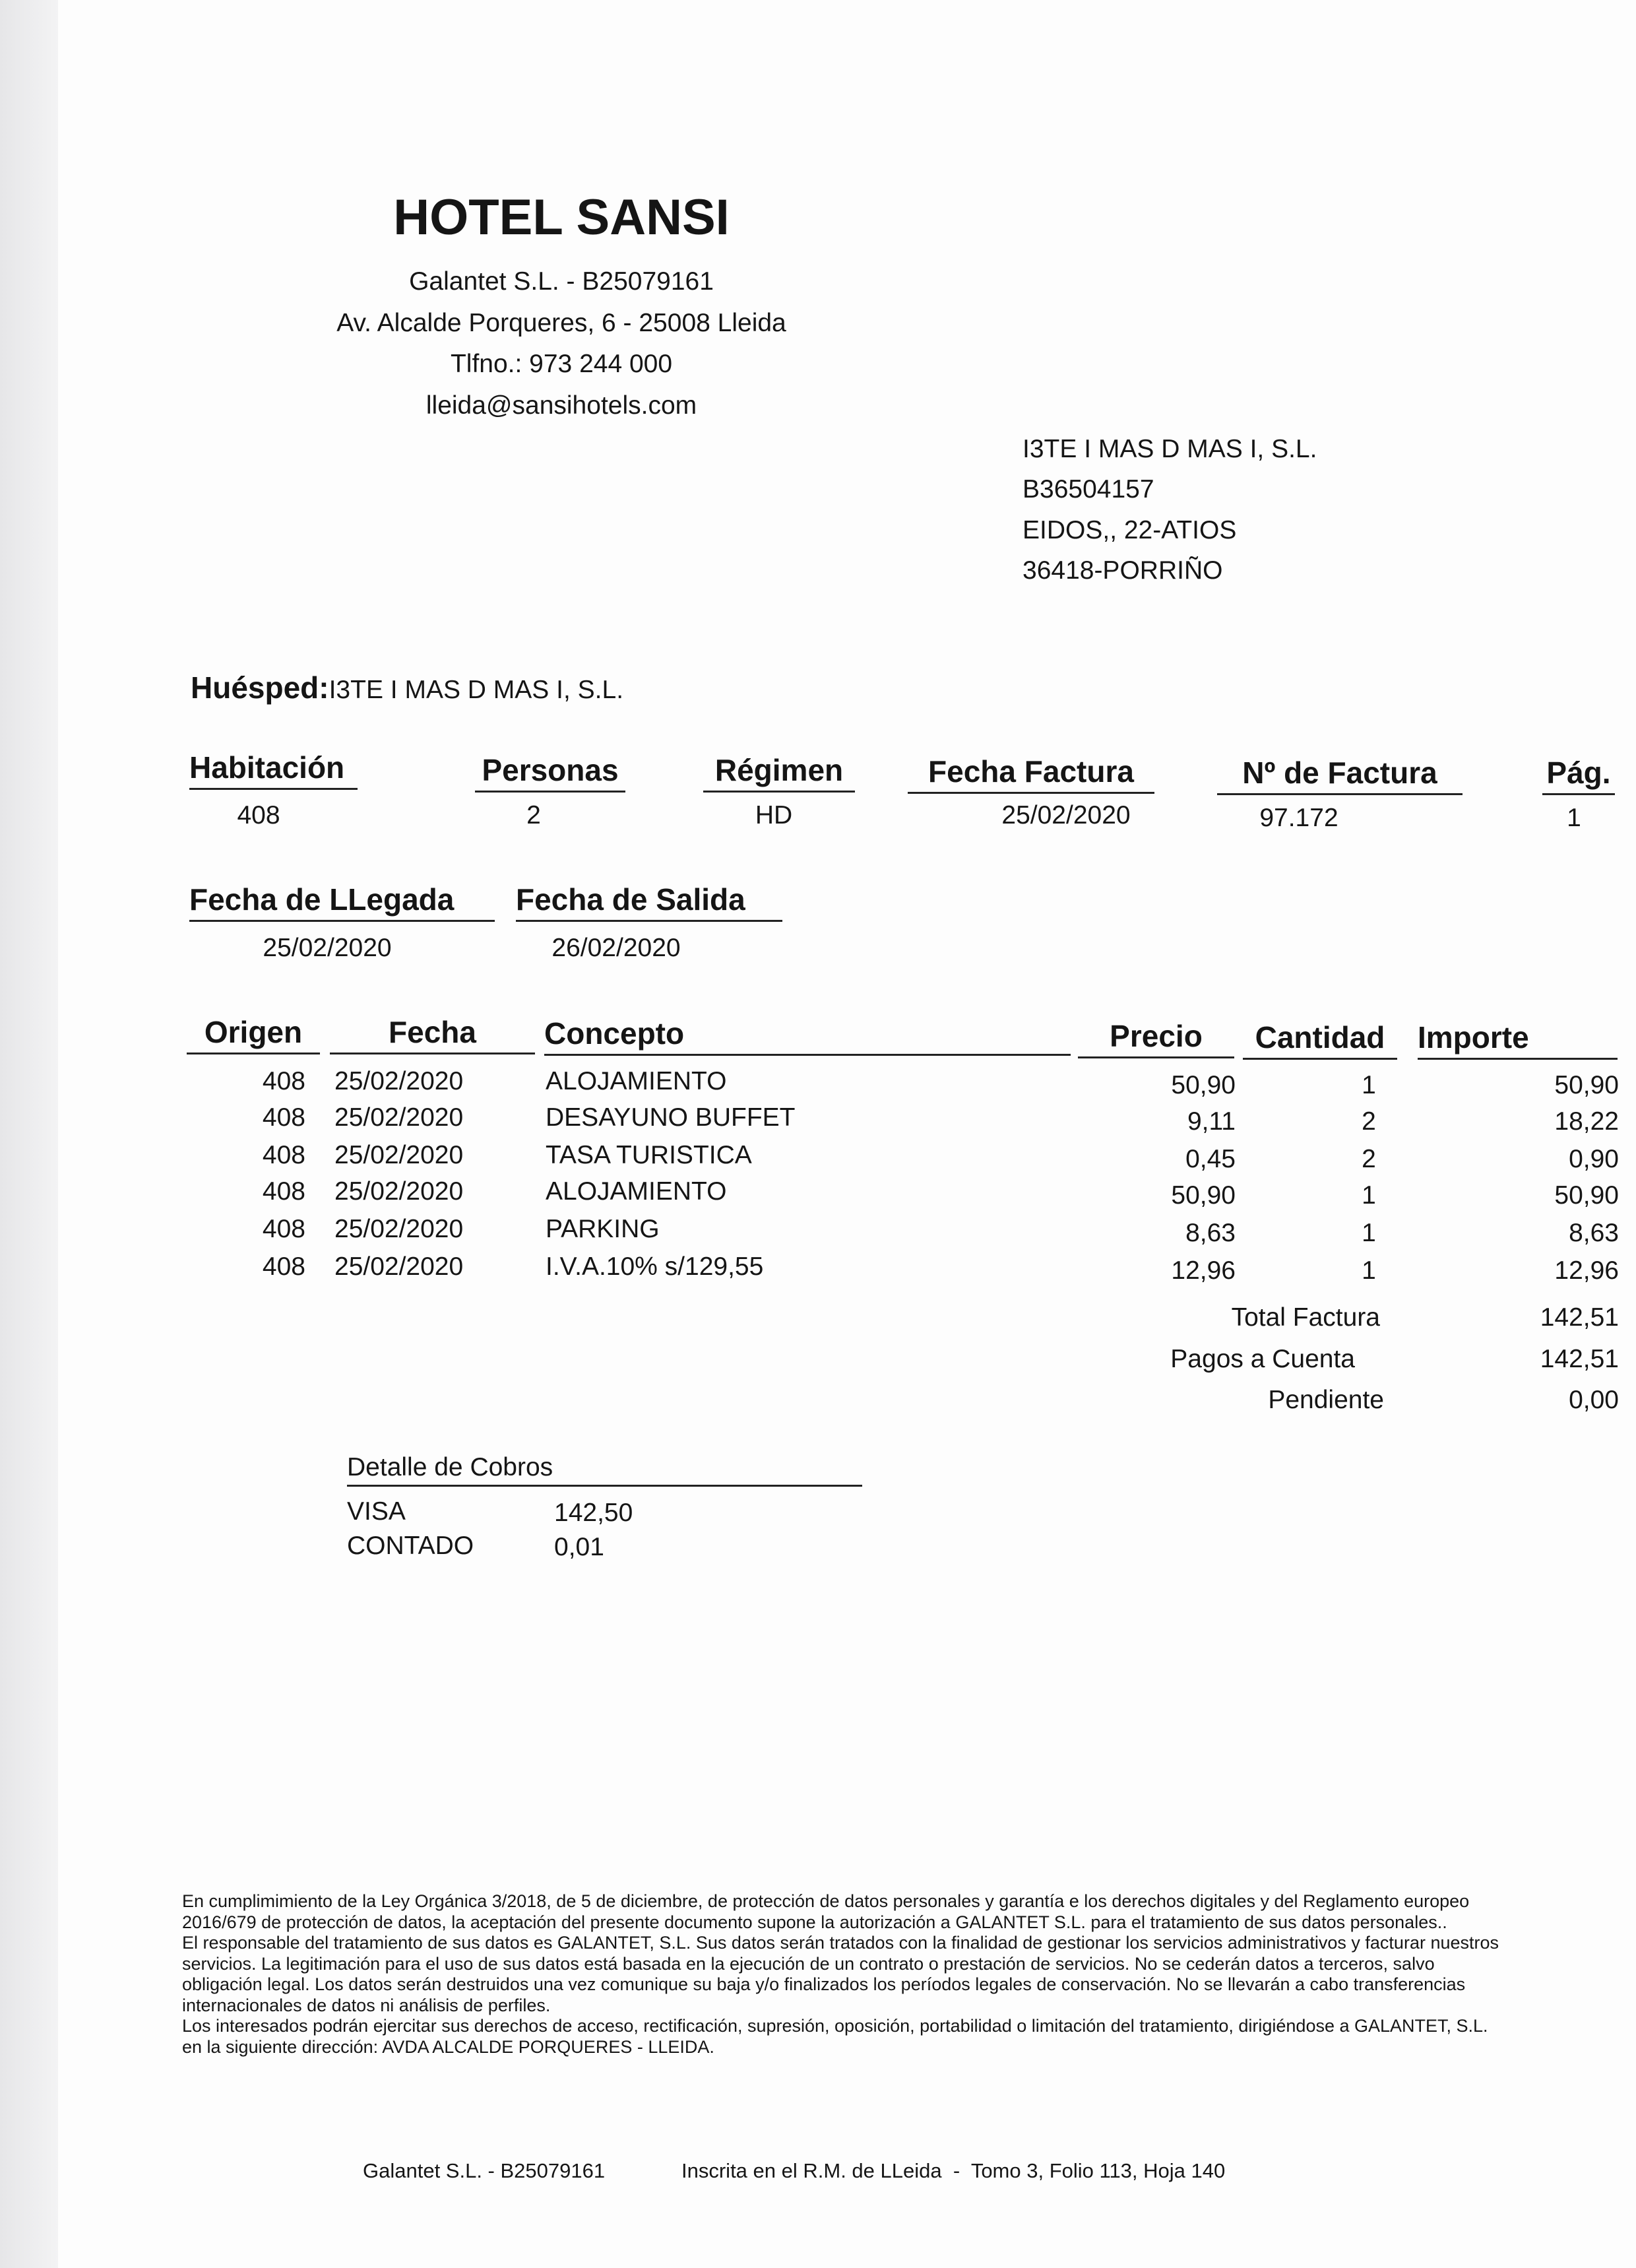  What do you see at coordinates (476, 690) in the screenshot?
I see `guest-value: I3TE I MAS D MAS I, S.L.` at bounding box center [476, 690].